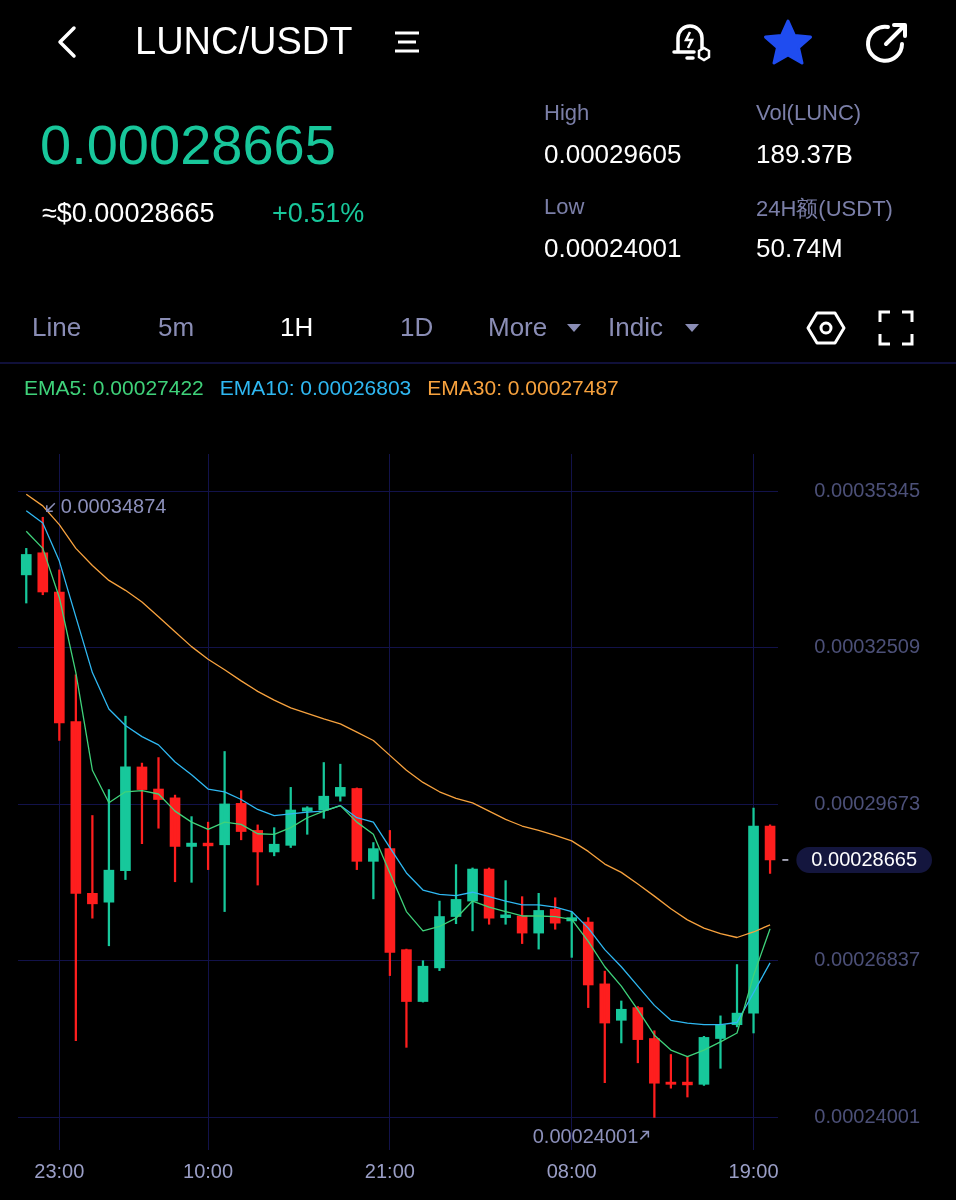 The height and width of the screenshot is (1200, 956). I want to click on y-tick-label: 0.00029673, so click(867, 802).